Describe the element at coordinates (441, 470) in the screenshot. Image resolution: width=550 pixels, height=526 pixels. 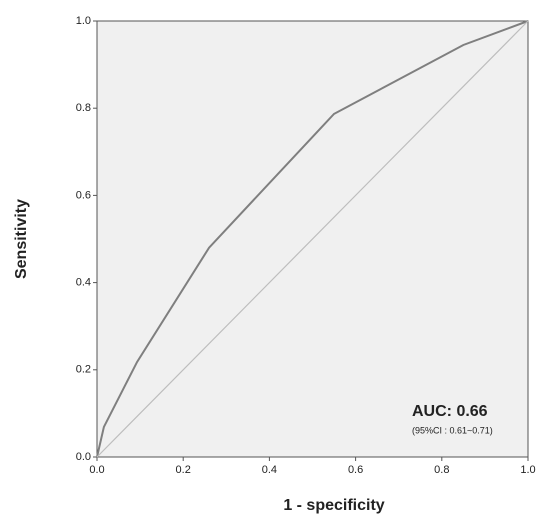
I see `x-tick-label: 0.8` at that location.